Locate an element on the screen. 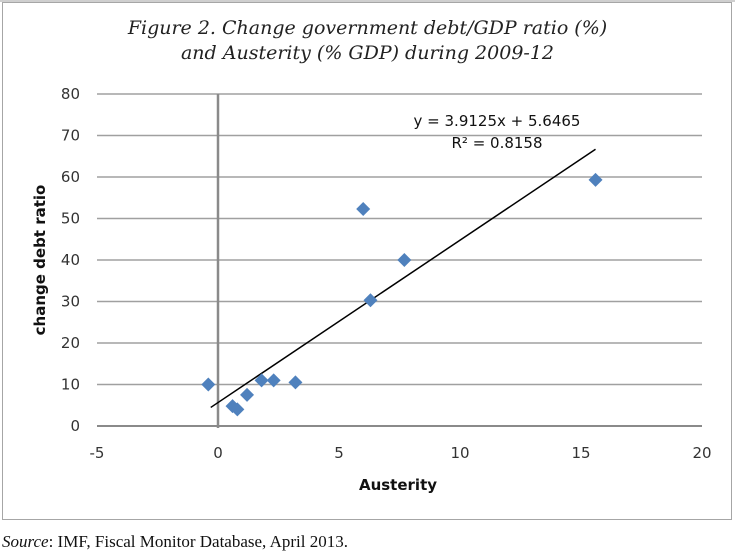 This screenshot has height=557, width=735. y-tick-label: 0 is located at coordinates (75, 426).